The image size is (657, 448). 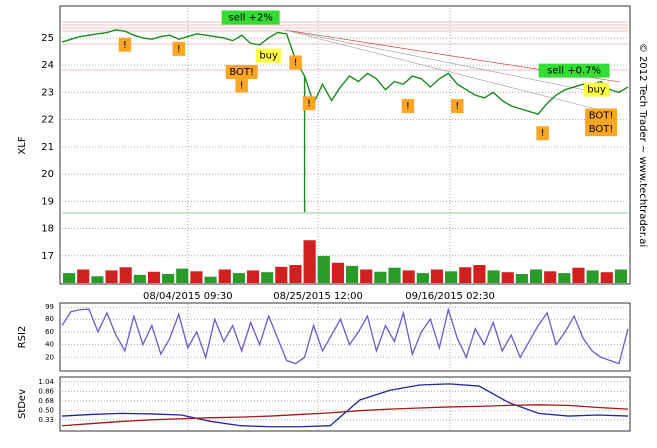 I want to click on x-tick-label: 08/04/2015 09:30, so click(x=188, y=296).